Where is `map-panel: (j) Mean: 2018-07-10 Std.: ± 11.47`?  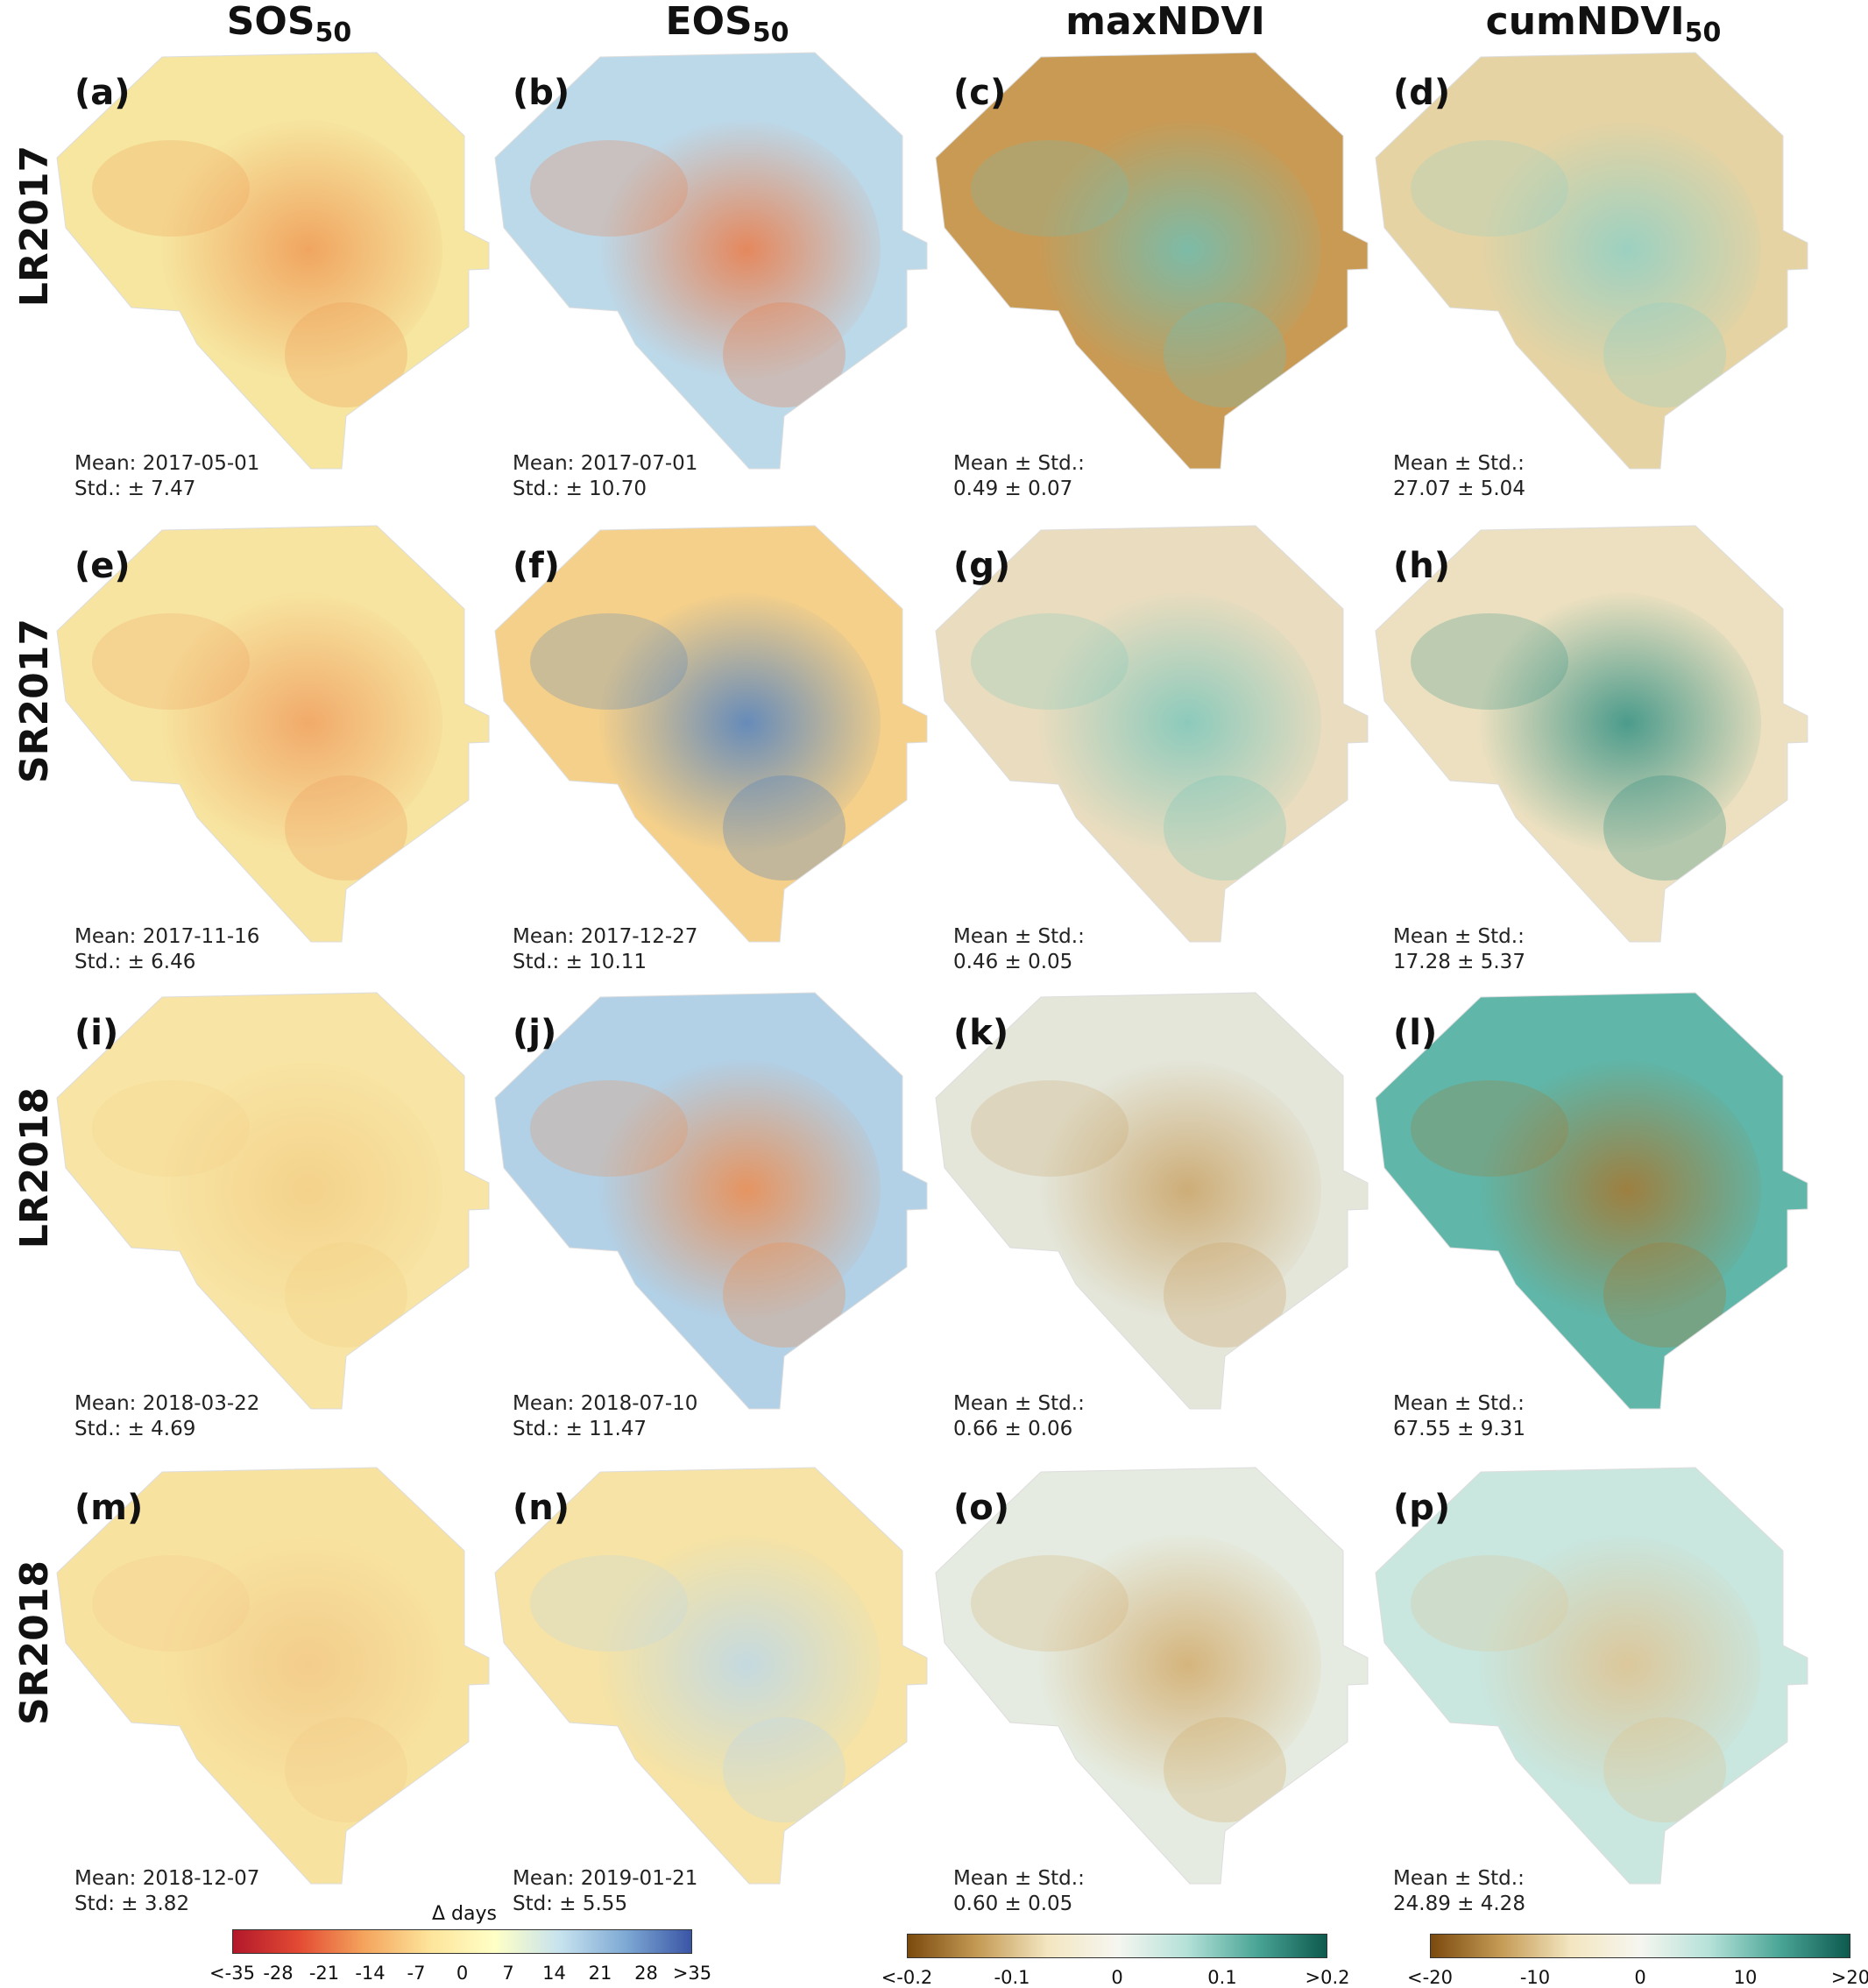
map-panel: (j) Mean: 2018-07-10 Std.: ± 11.47 is located at coordinates (714, 1224).